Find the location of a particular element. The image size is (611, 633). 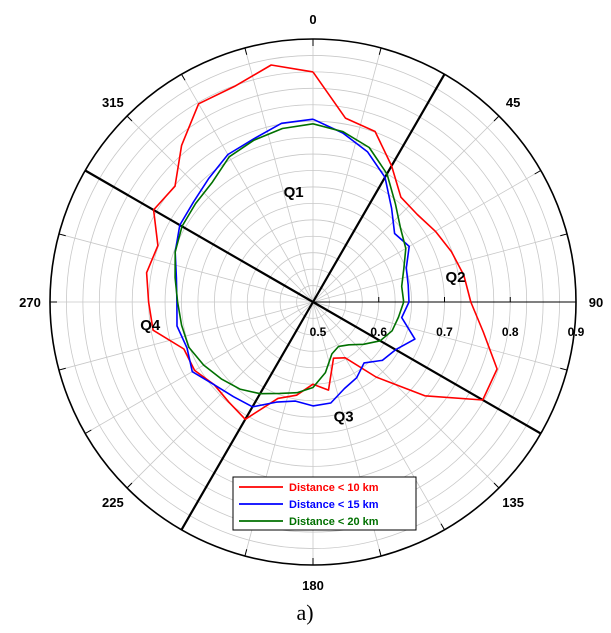

angle-tick-label: 135 is located at coordinates (513, 502).